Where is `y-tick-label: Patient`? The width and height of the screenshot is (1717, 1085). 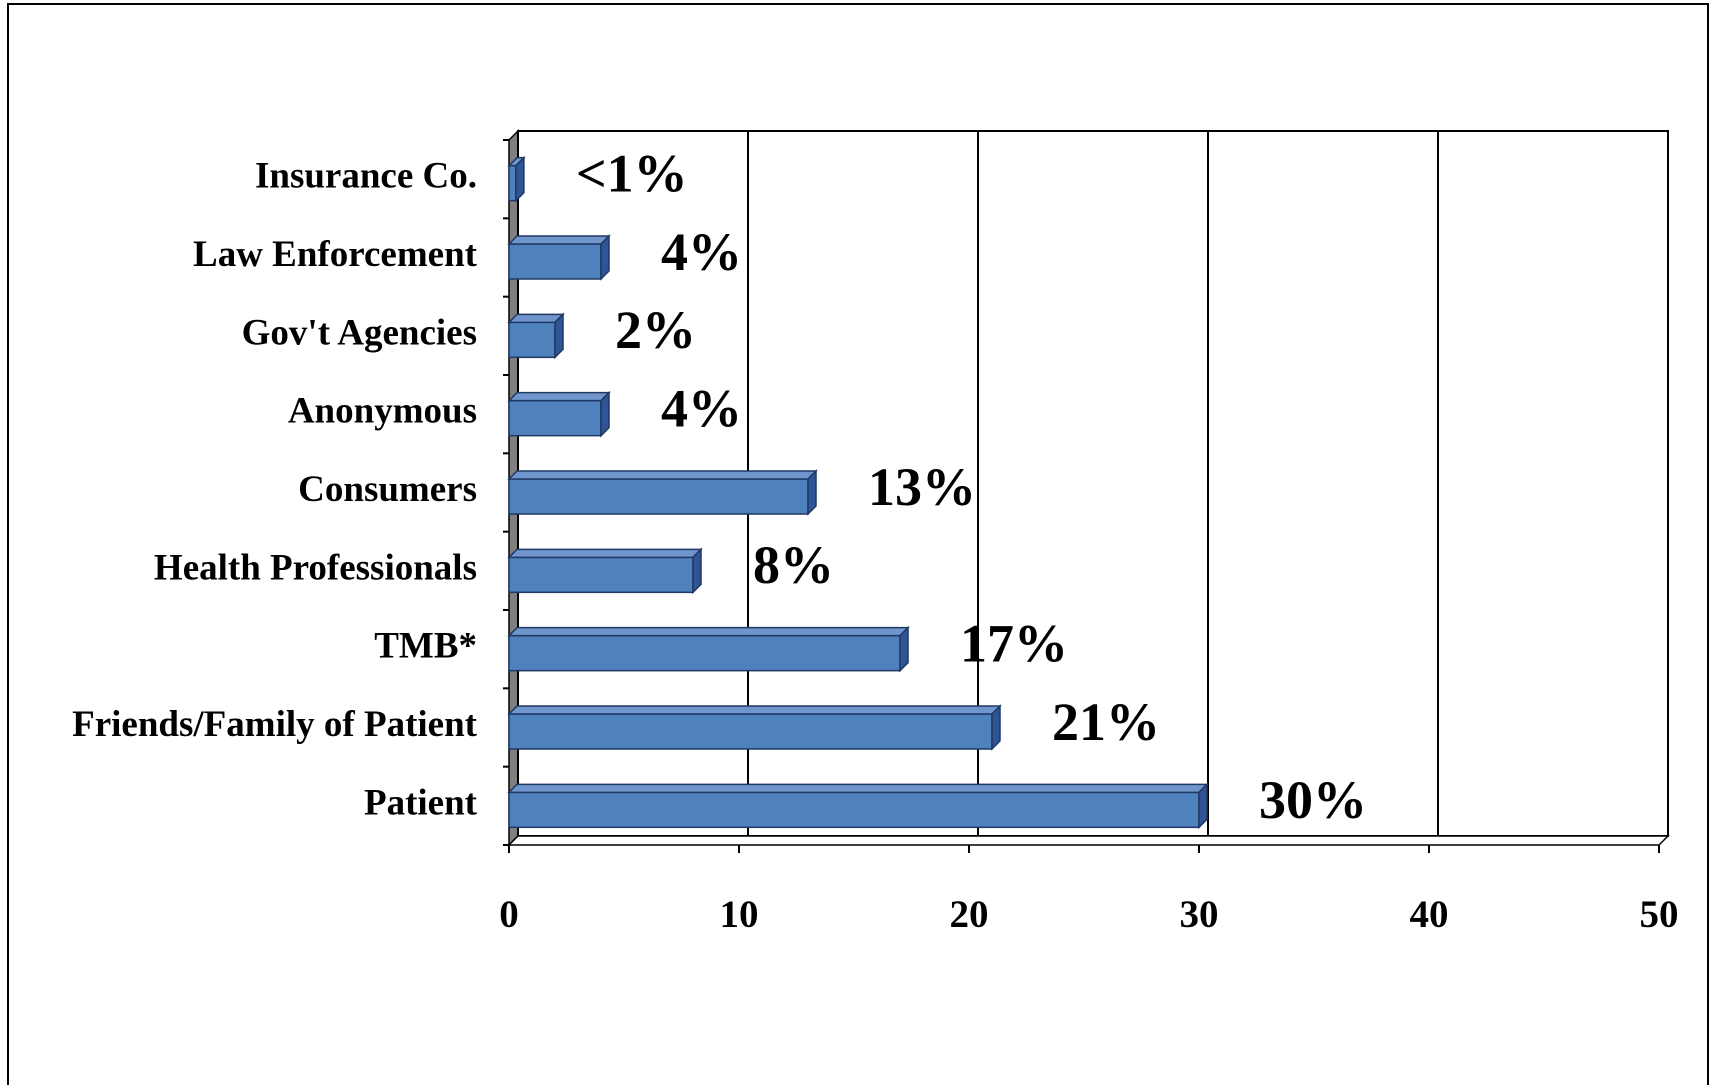 y-tick-label: Patient is located at coordinates (421, 802).